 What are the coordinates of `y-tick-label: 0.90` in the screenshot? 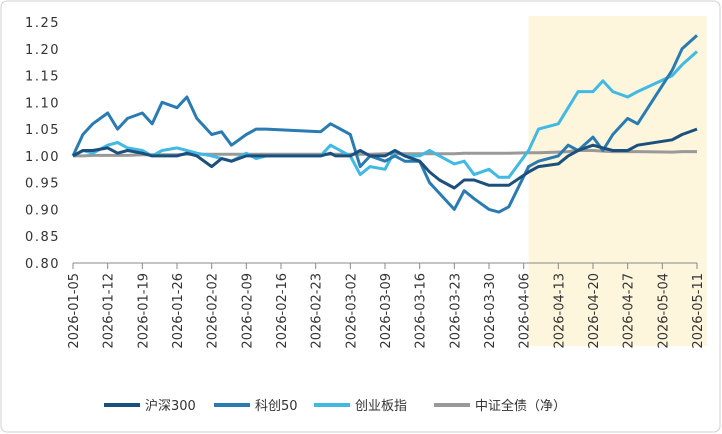 It's located at (42, 210).